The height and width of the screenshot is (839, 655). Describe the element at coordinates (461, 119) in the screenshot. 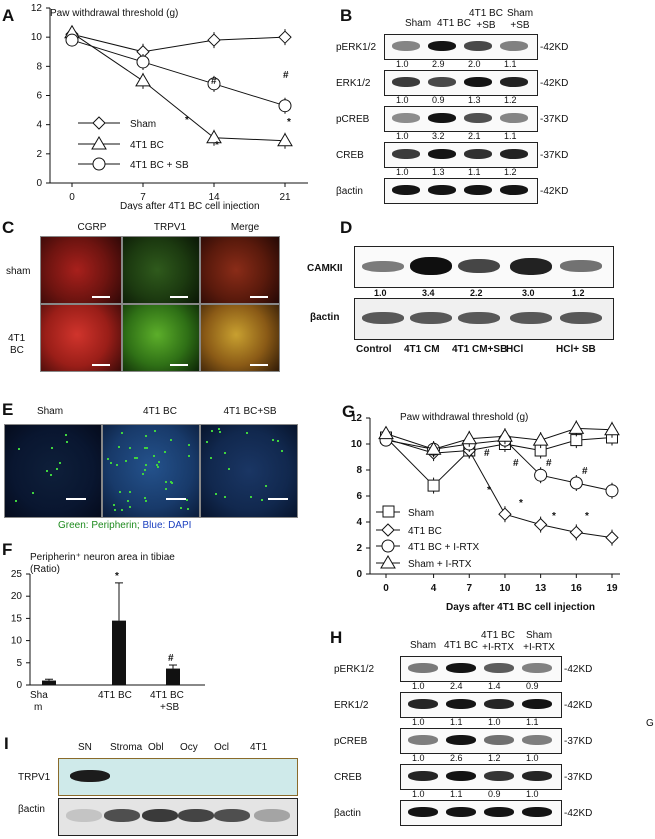

I see `blot-strip` at that location.